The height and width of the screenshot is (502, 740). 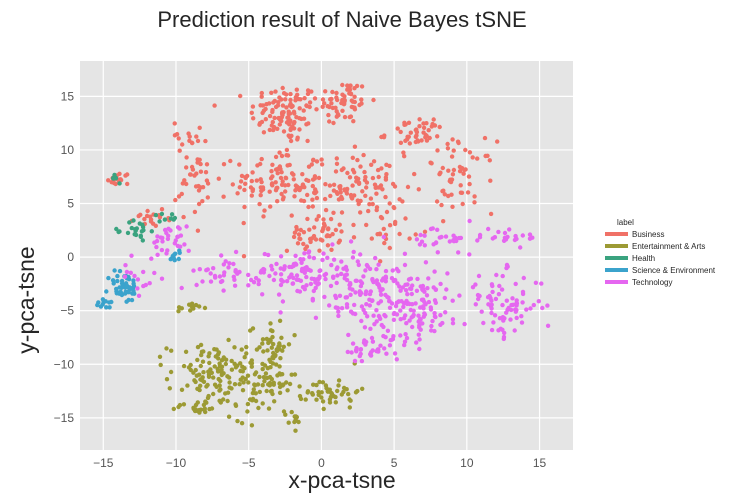 I want to click on legend-entry: Technology, so click(x=652, y=282).